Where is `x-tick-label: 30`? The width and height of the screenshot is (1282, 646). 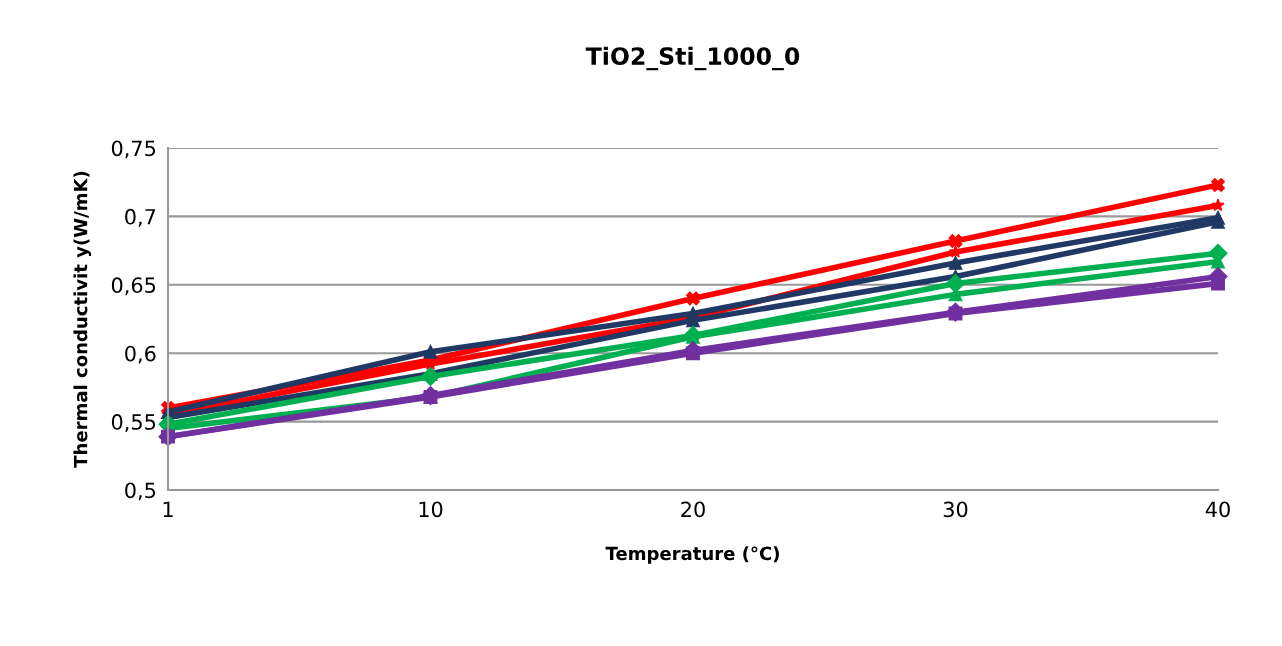 x-tick-label: 30 is located at coordinates (955, 509).